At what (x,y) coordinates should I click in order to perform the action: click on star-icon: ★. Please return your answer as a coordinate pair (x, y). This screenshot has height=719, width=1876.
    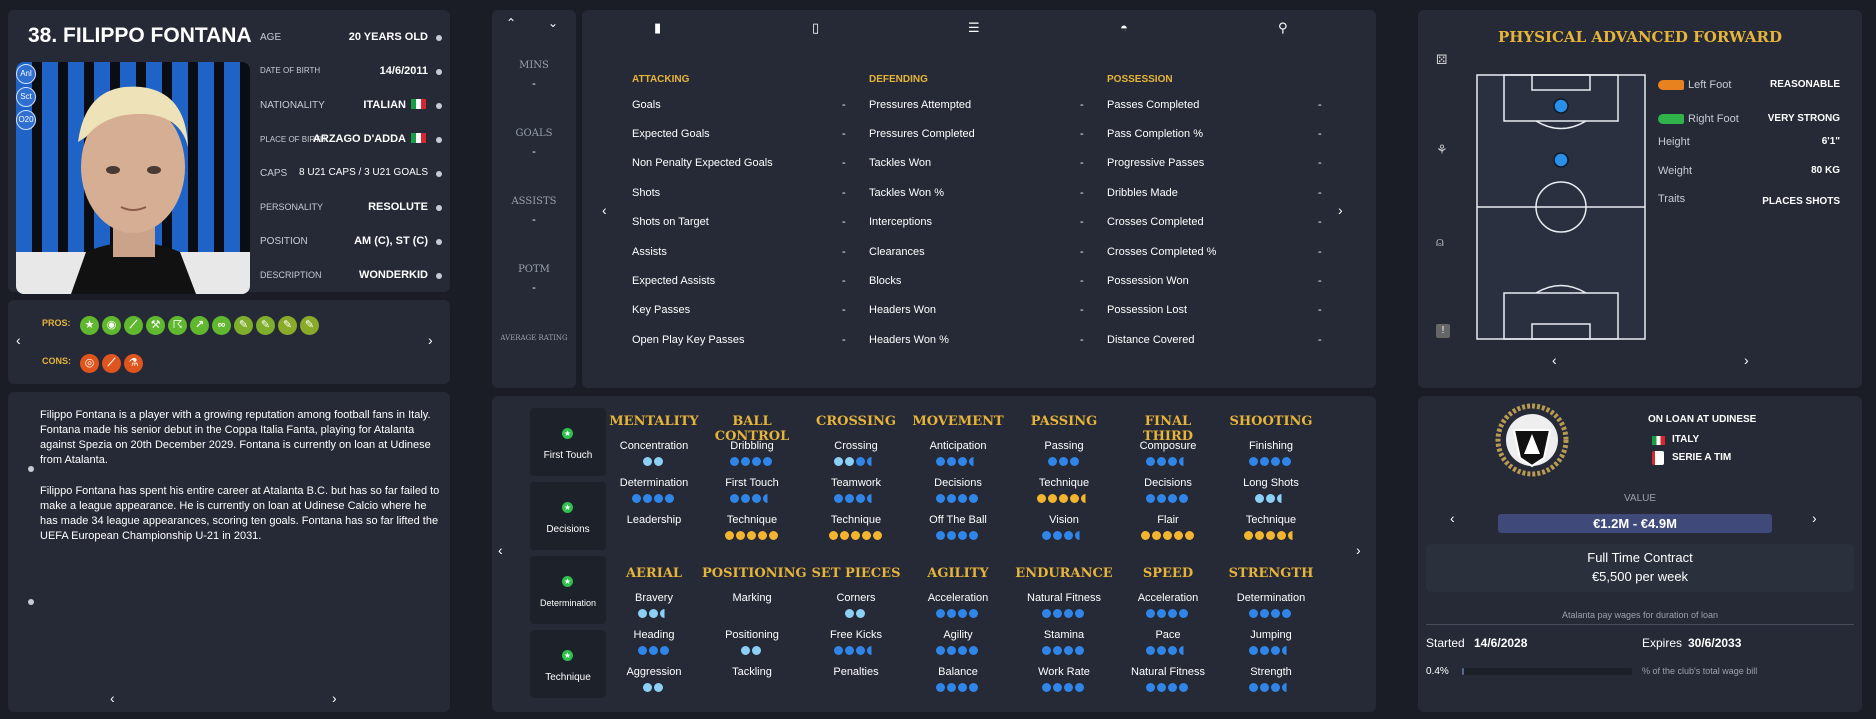
    Looking at the image, I should click on (89, 325).